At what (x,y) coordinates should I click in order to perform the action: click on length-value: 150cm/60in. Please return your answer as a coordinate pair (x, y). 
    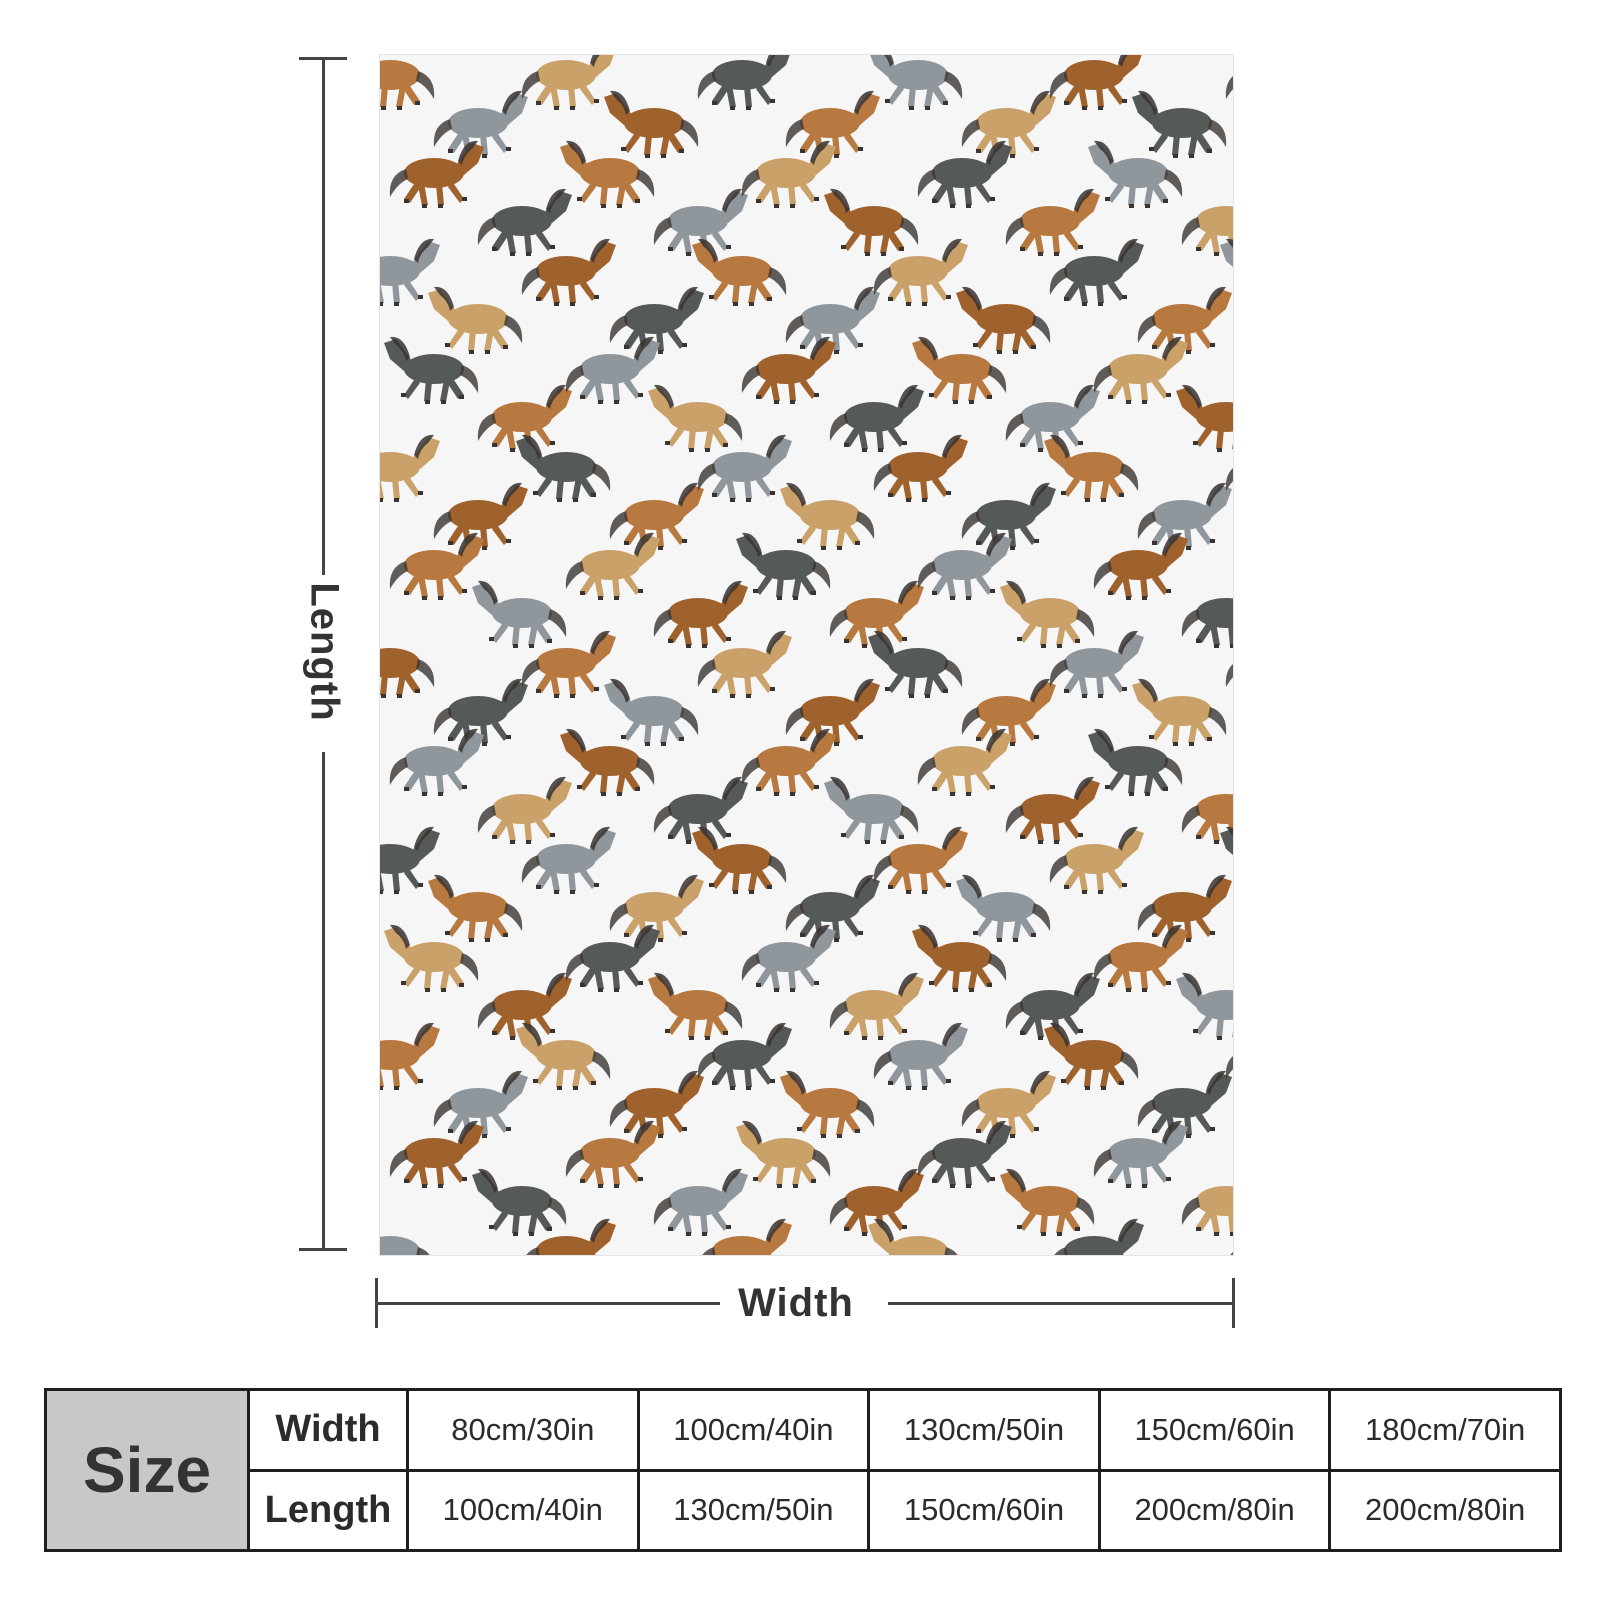
    Looking at the image, I should click on (982, 1510).